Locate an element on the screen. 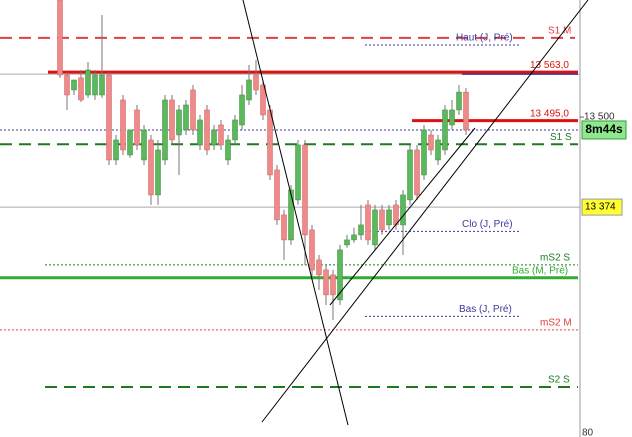 Image resolution: width=632 pixels, height=437 pixels. level-label: S2 S is located at coordinates (559, 380).